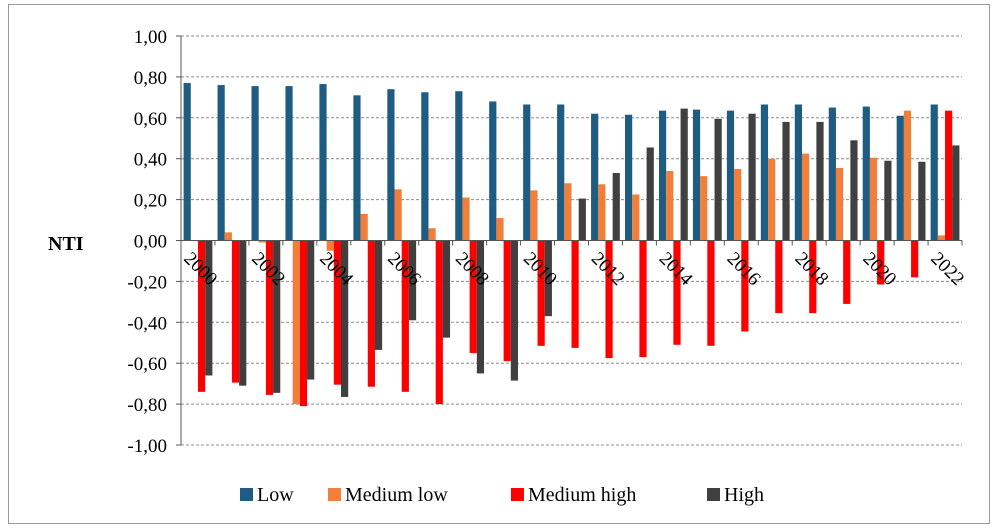 This screenshot has height=531, width=995. I want to click on bar-low-2012, so click(595, 177).